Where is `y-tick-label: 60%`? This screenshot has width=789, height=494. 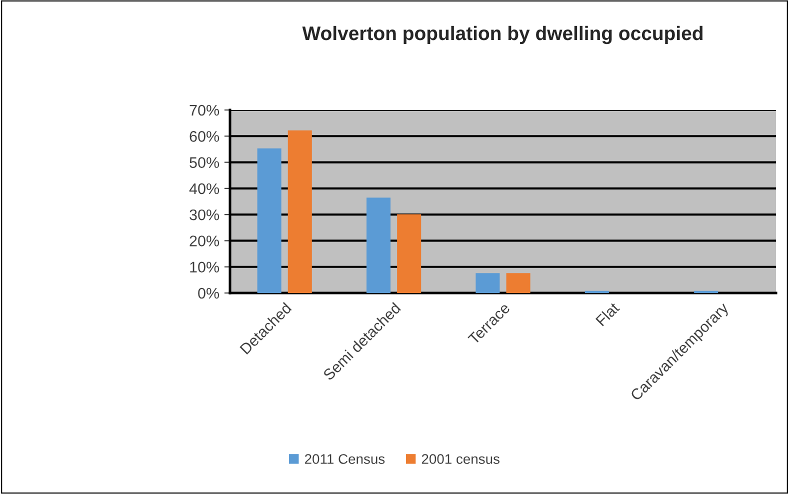
y-tick-label: 60% is located at coordinates (205, 136).